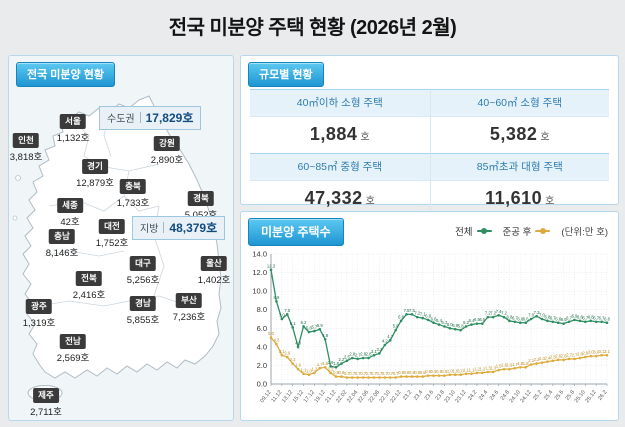 The image size is (625, 427). Describe the element at coordinates (312, 28) in the screenshot. I see `page-title: 전국 미분양 주택 현황 (2026년 2월)` at that location.